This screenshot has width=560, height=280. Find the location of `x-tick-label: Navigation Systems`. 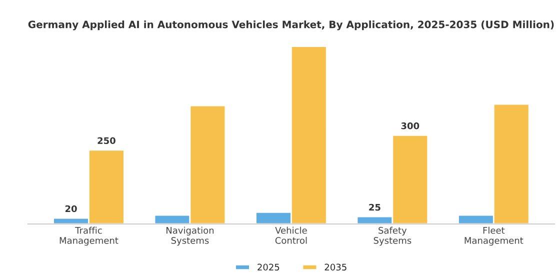

x-tick-label: Navigation Systems is located at coordinates (190, 236).